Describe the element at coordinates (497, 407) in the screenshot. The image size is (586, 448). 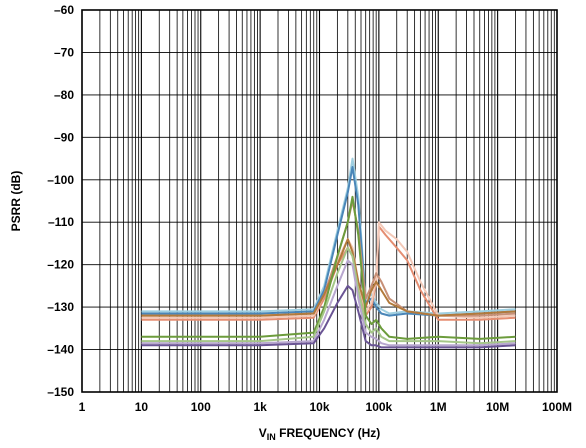
I see `x-tick-label: 10M` at that location.